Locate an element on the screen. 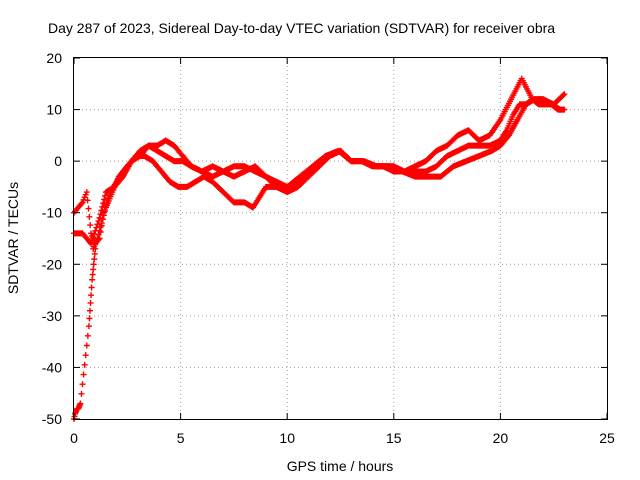 The width and height of the screenshot is (640, 480). x-tick-label: 10 is located at coordinates (287, 438).